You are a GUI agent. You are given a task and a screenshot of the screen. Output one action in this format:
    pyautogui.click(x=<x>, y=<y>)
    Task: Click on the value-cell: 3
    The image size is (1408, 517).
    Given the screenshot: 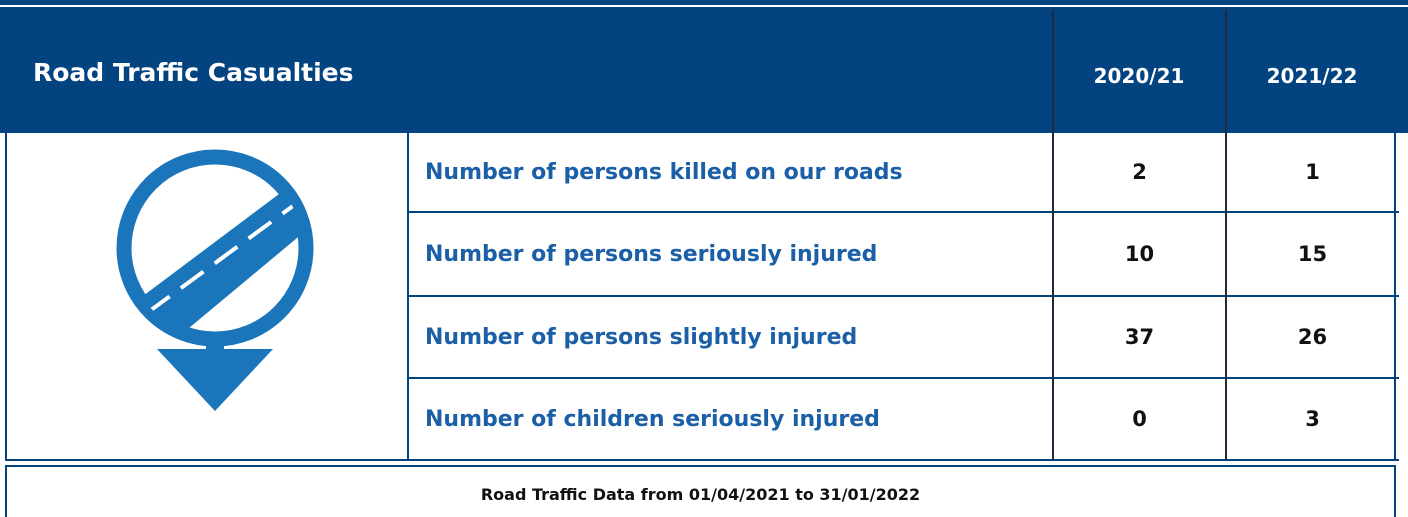 What is the action you would take?
    pyautogui.click(x=1312, y=420)
    